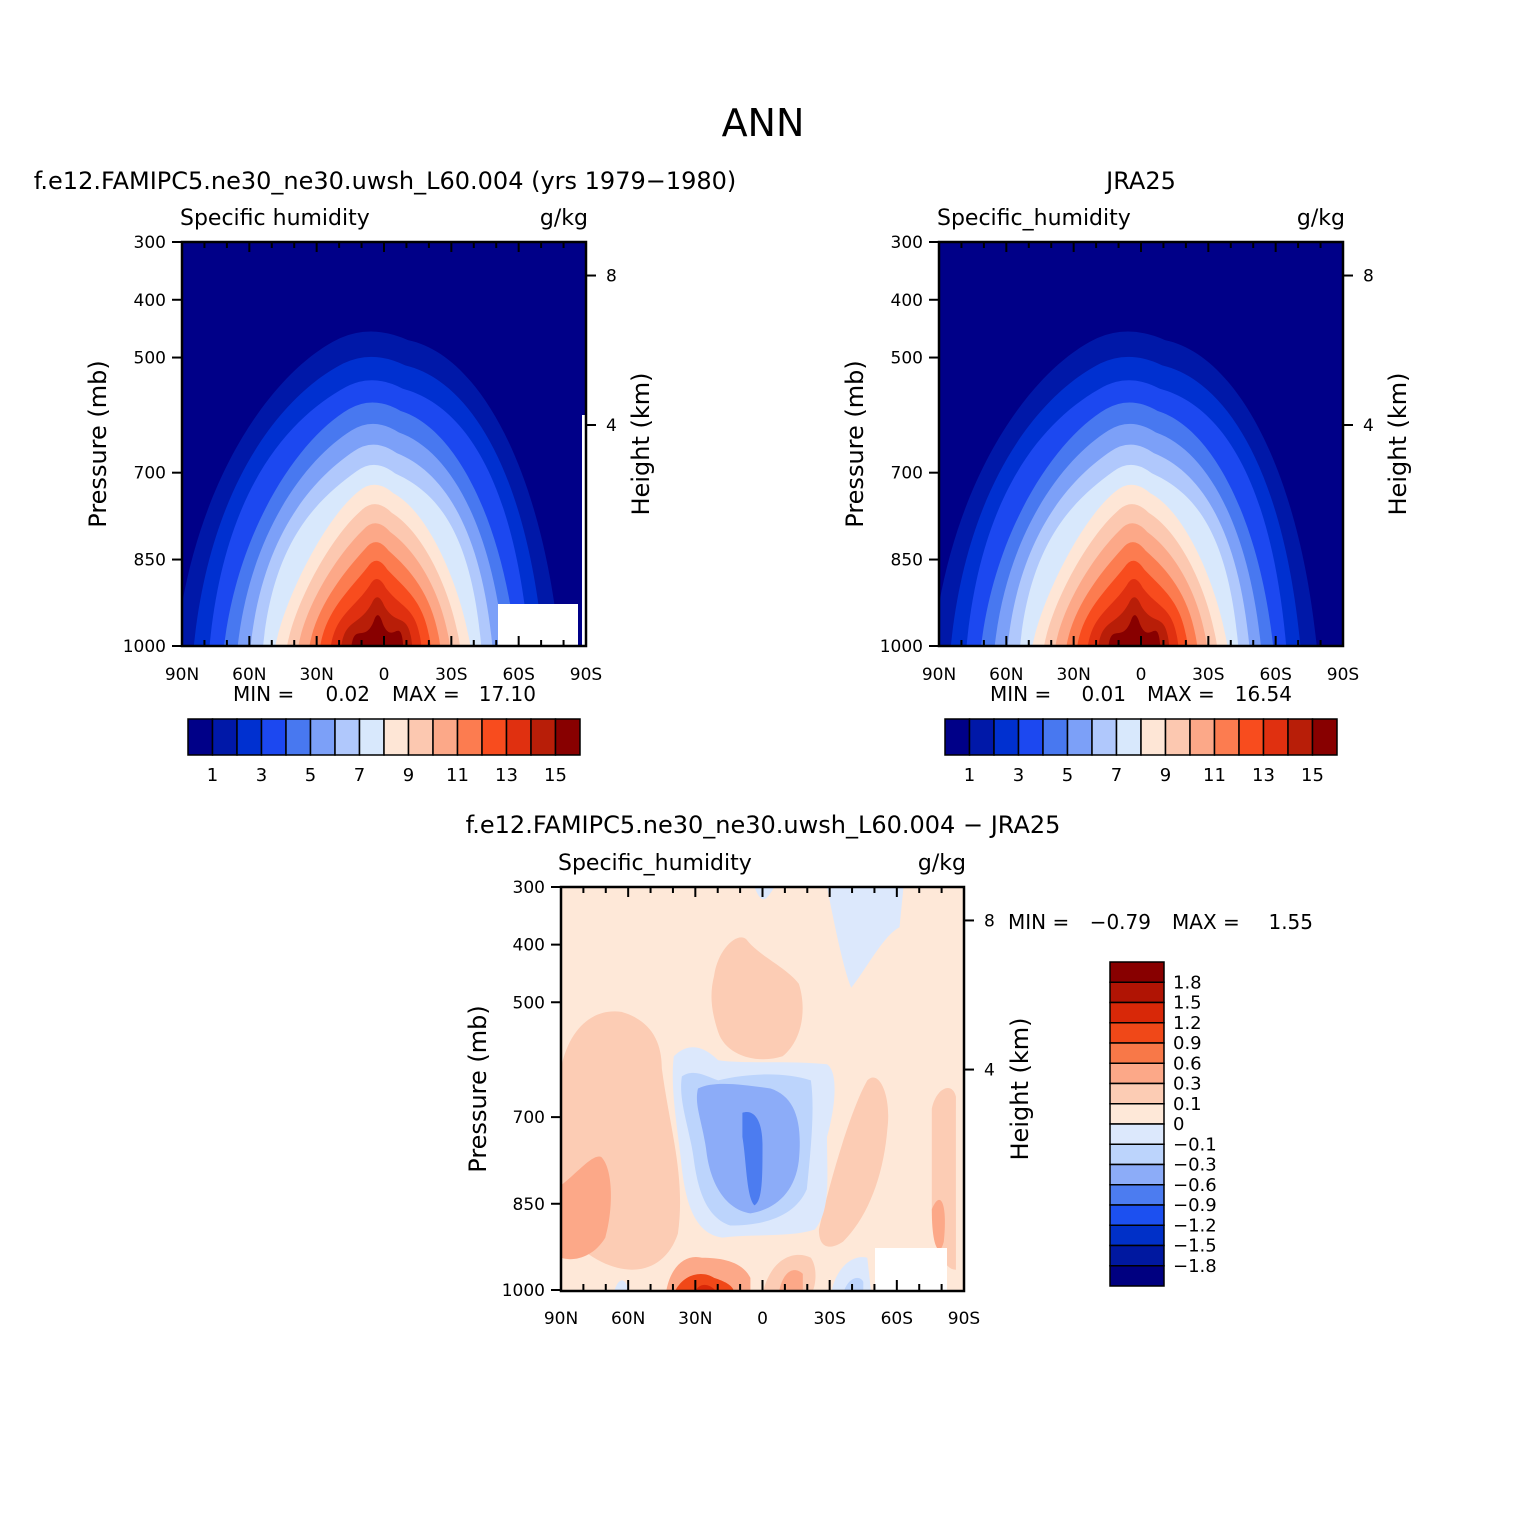 Image resolution: width=1525 pixels, height=1525 pixels. I want to click on colorbar-label: 1.8, so click(1187, 982).